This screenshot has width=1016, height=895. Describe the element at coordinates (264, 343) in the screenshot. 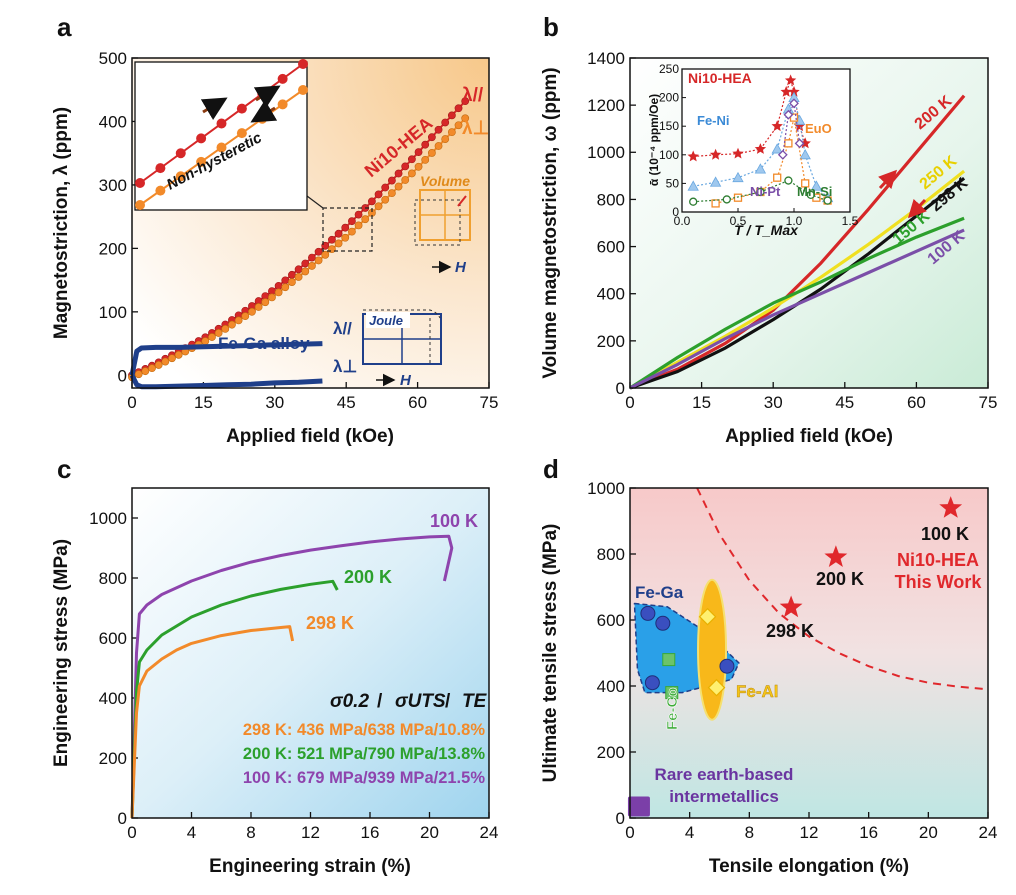

I see `fega-label: Fe-Ga alloy` at that location.